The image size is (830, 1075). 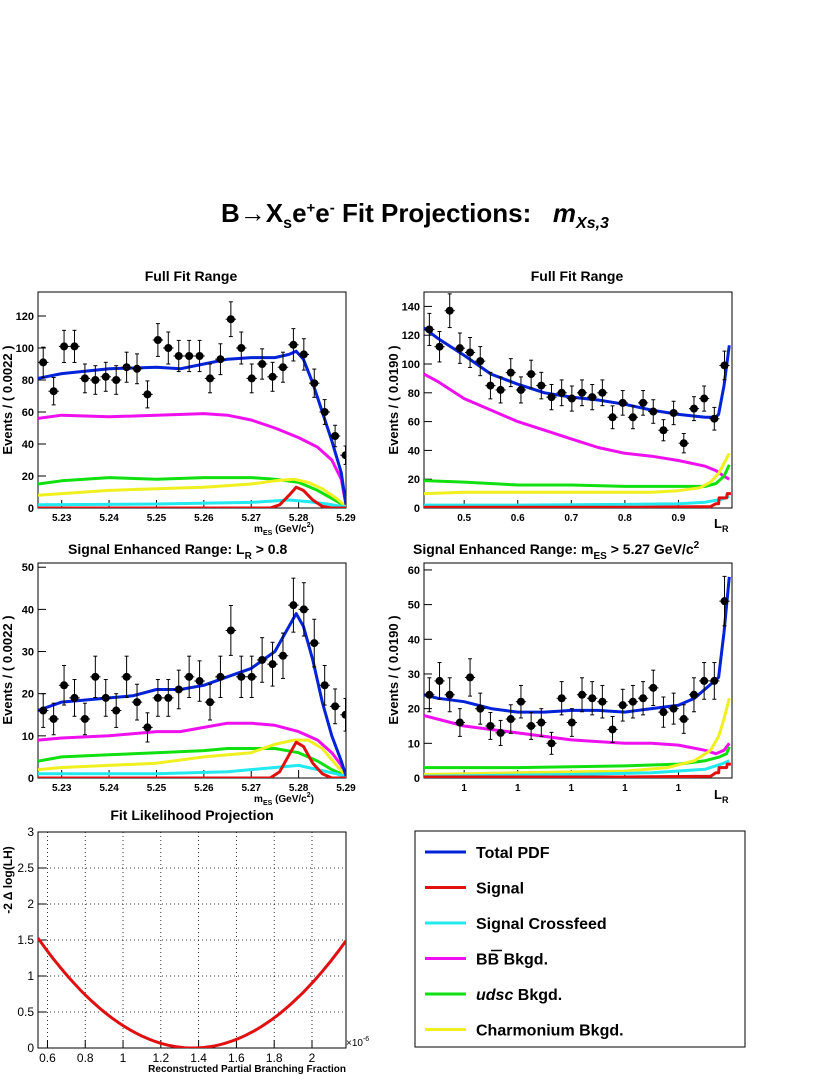 I want to click on y-tick-label: 80, so click(x=28, y=381).